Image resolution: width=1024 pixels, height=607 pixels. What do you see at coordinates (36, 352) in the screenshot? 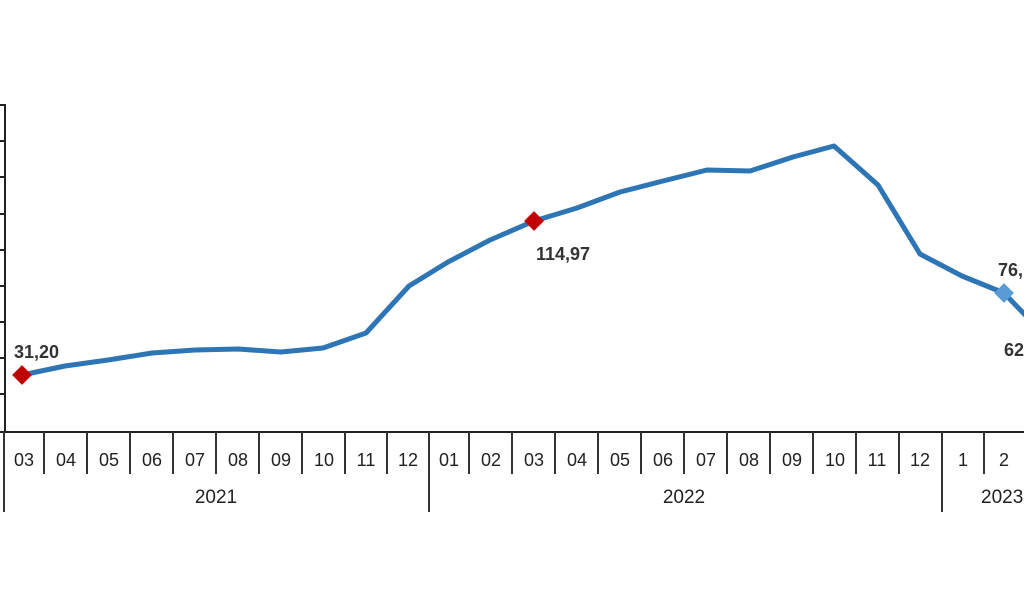
I see `data-label-2021-03: 31,20` at bounding box center [36, 352].